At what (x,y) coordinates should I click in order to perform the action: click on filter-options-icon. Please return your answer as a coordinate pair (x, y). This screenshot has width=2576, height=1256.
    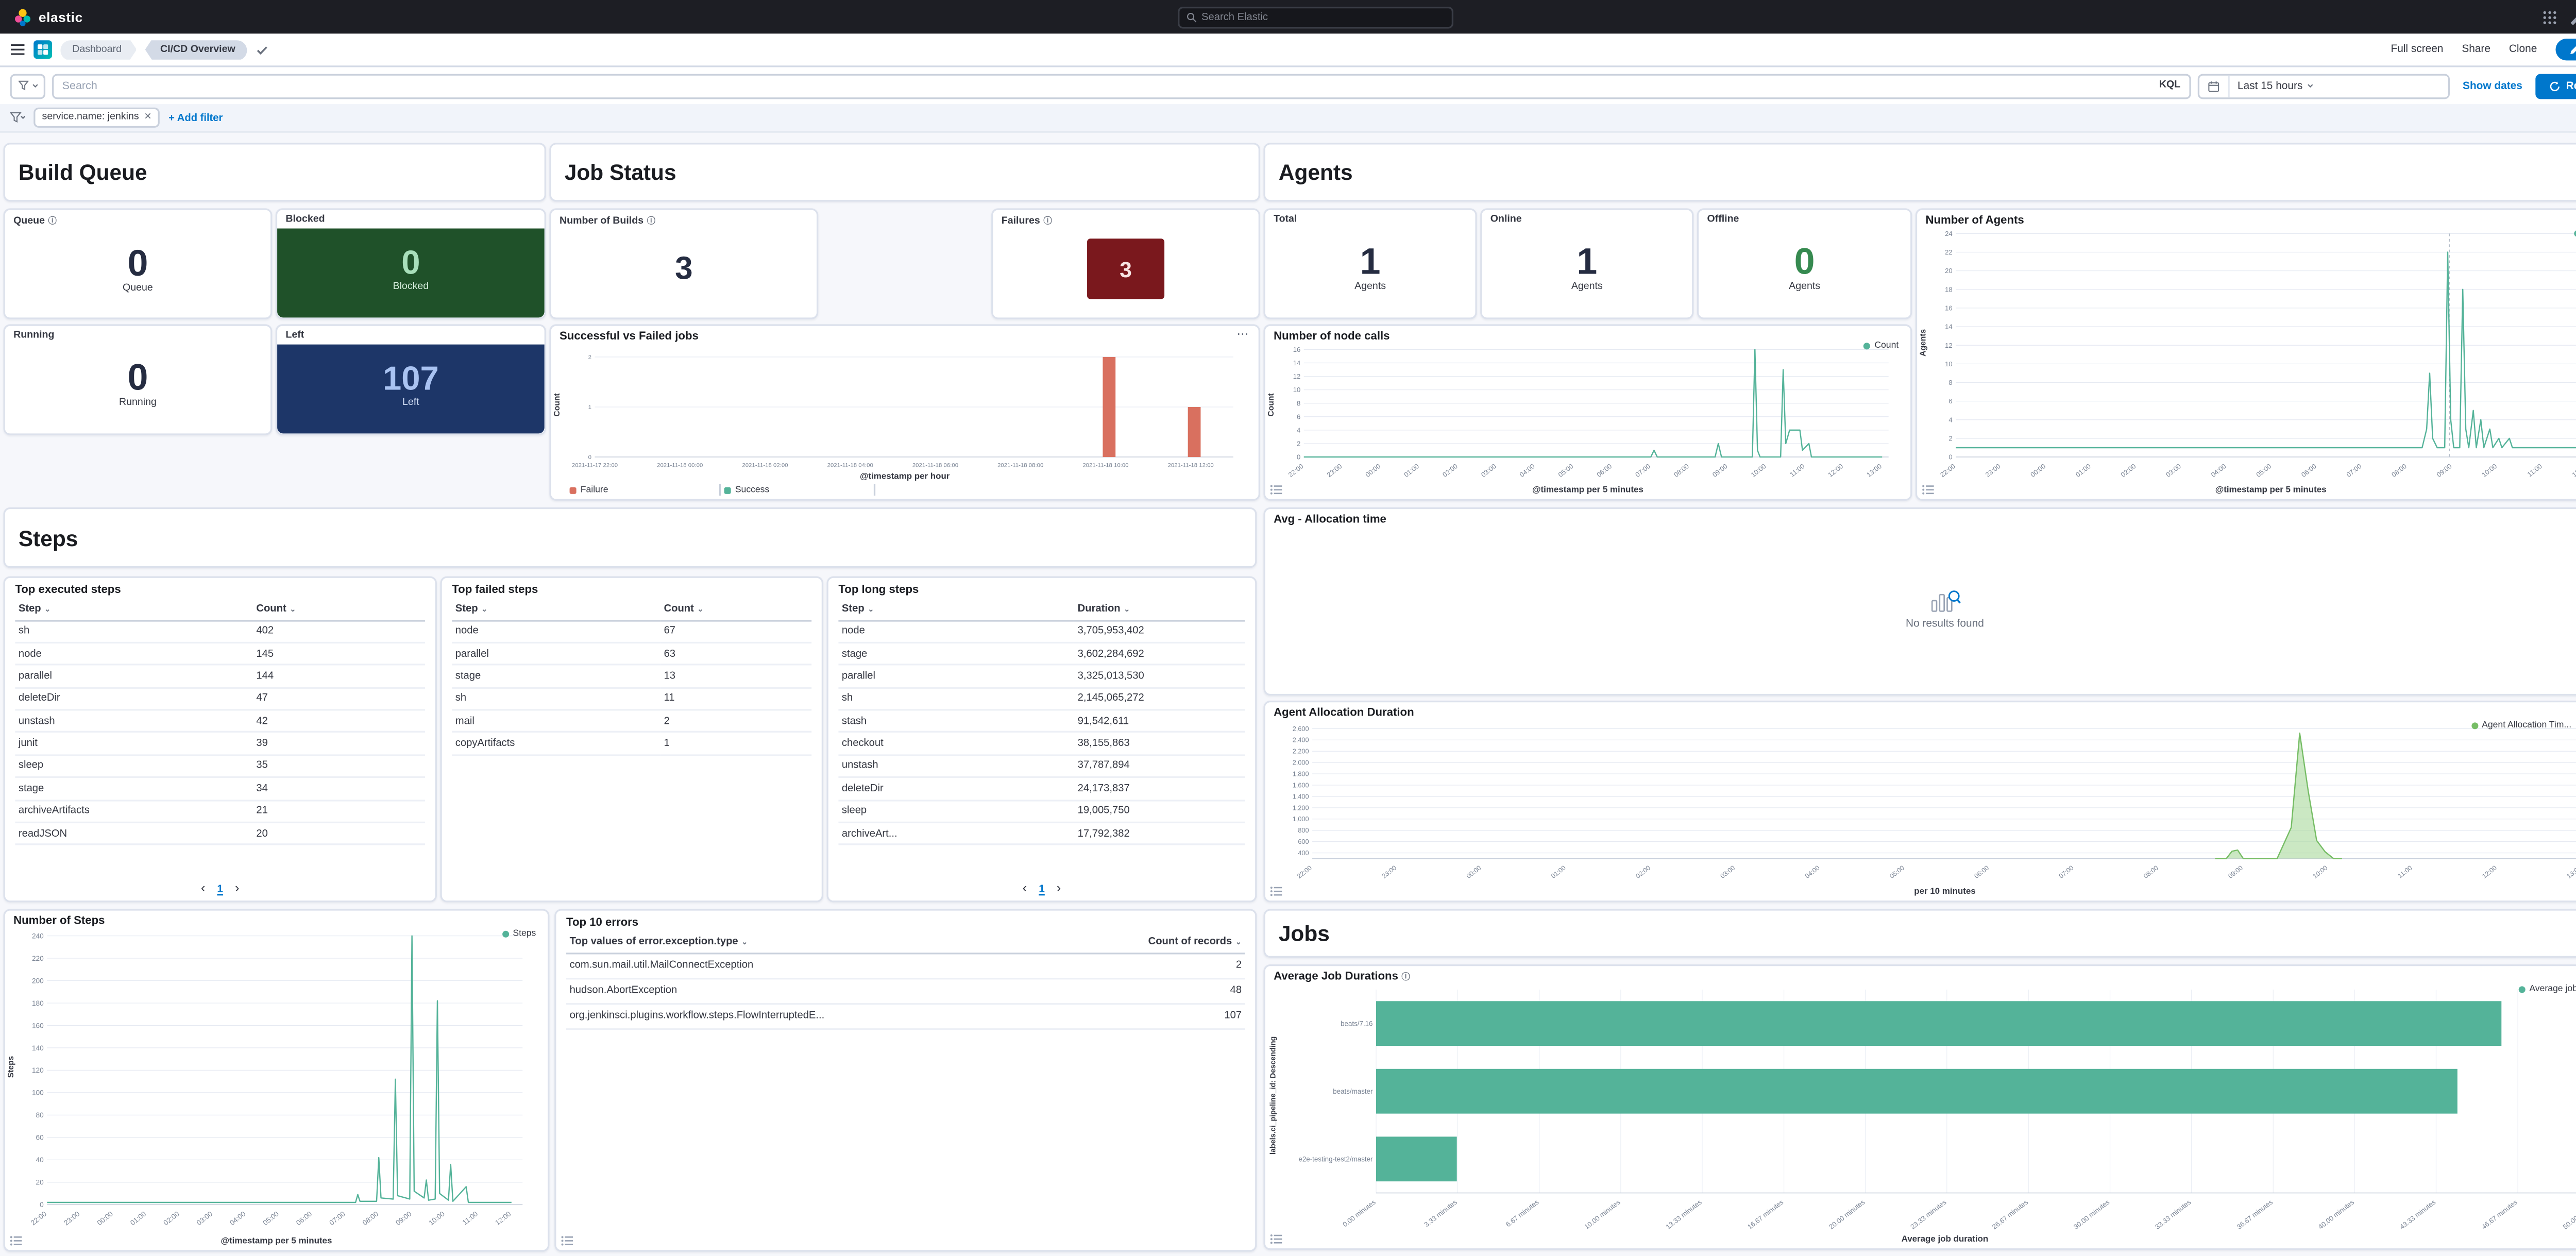
    Looking at the image, I should click on (17, 117).